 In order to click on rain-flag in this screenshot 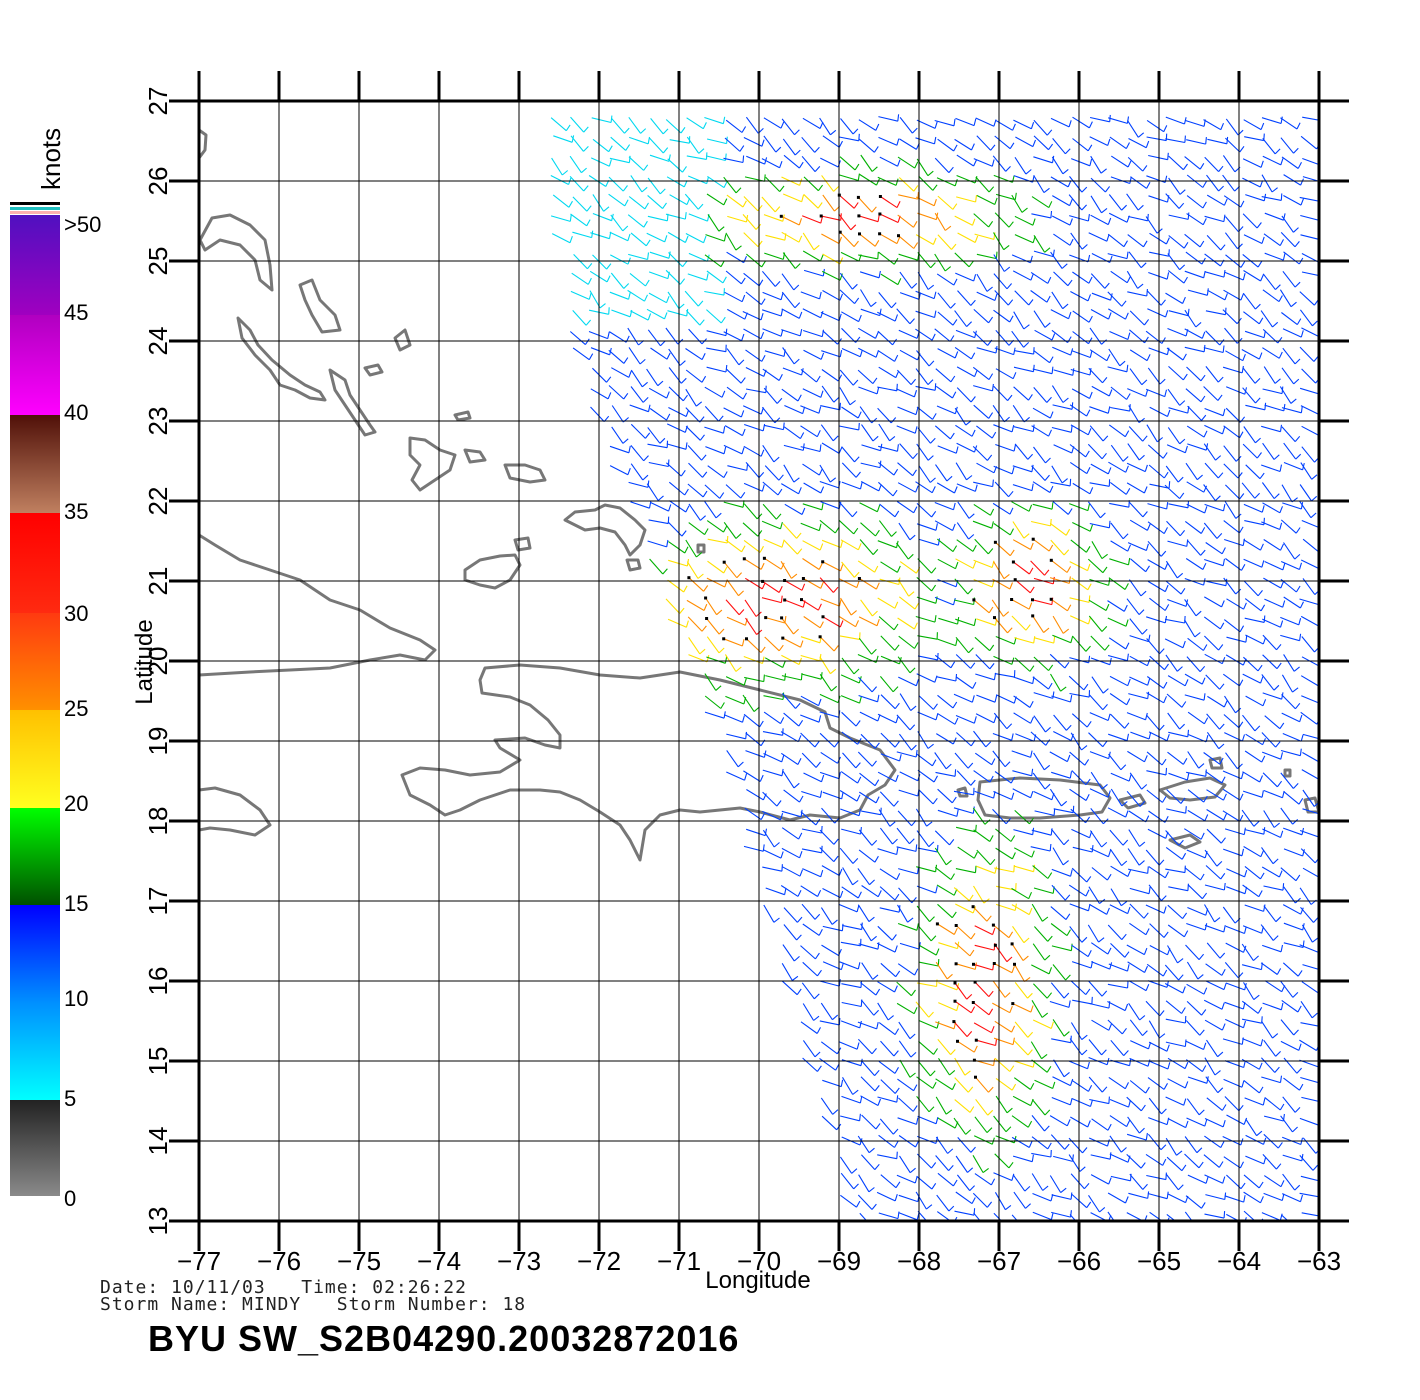, I will do `click(898, 236)`.